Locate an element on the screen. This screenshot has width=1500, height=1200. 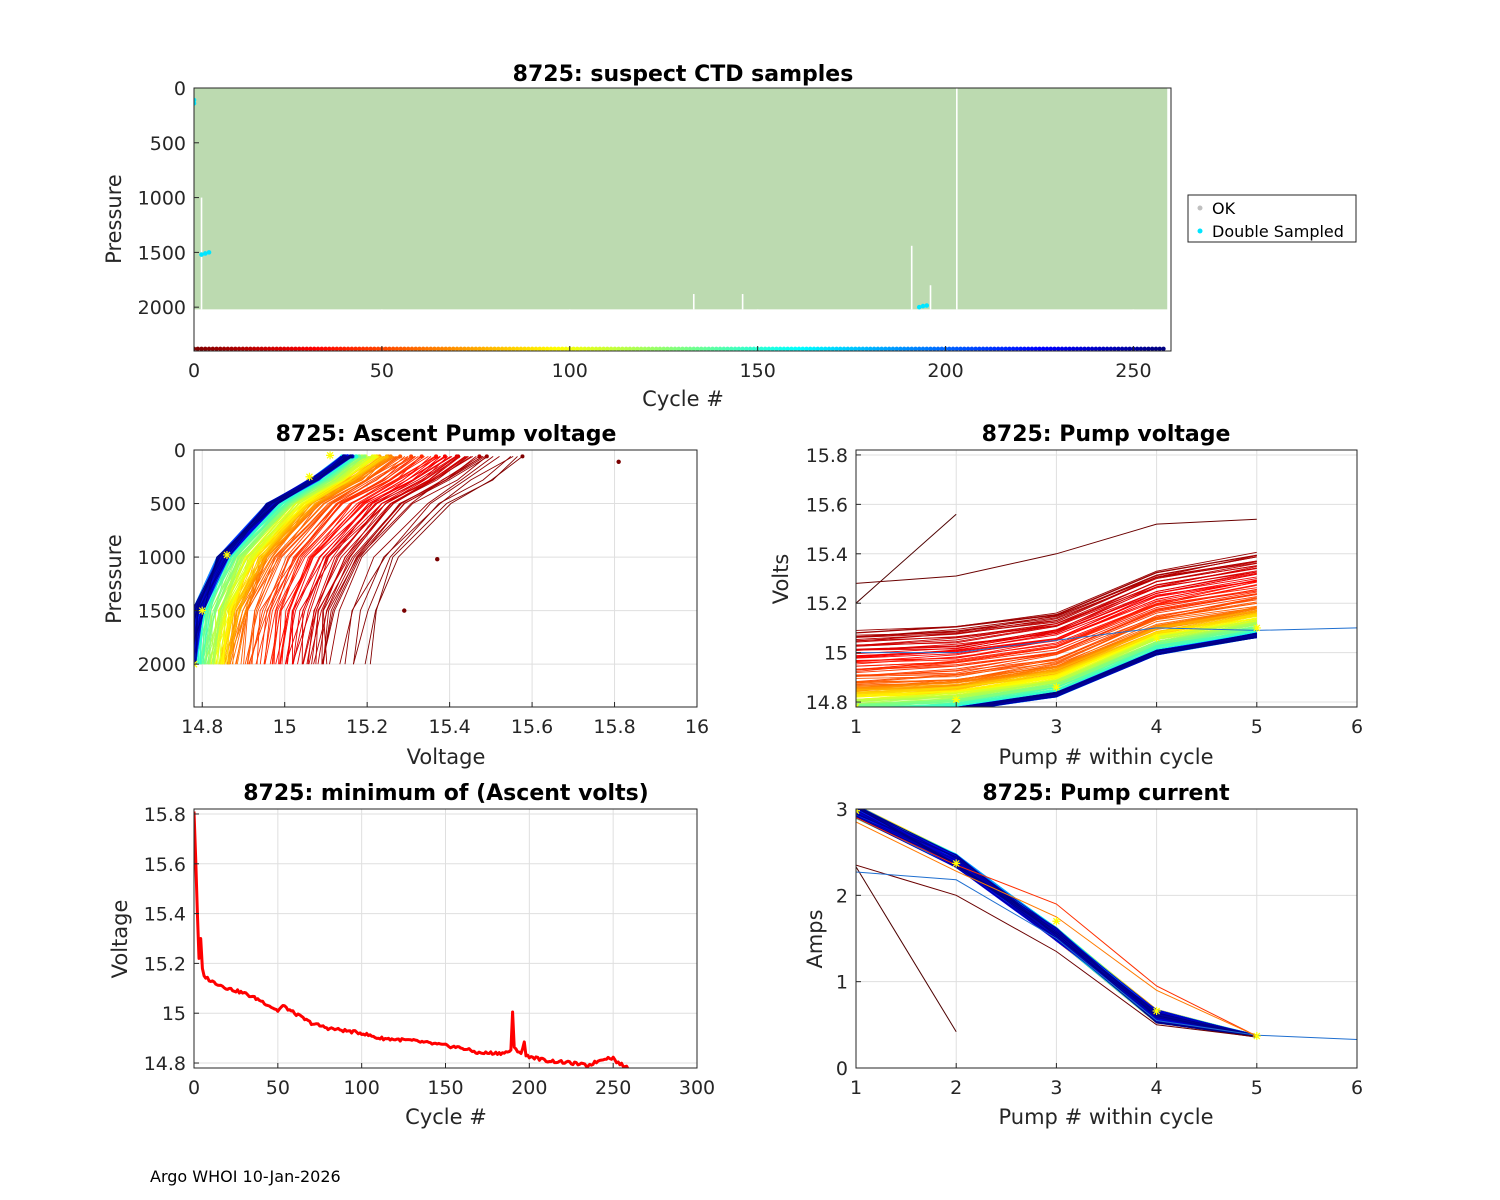
pump-current-line is located at coordinates (1059, 922).